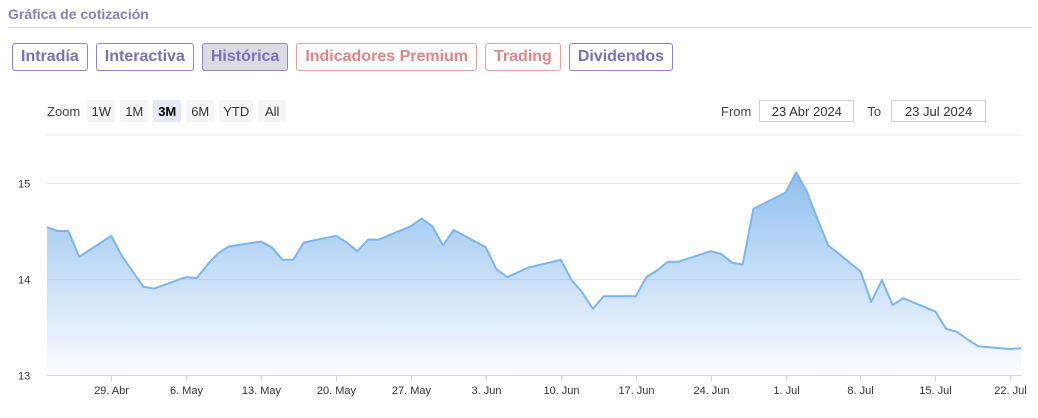 Image resolution: width=1038 pixels, height=418 pixels. I want to click on date-range-selector: From 23 Abr 2024 To 23 Jul 2024, so click(854, 111).